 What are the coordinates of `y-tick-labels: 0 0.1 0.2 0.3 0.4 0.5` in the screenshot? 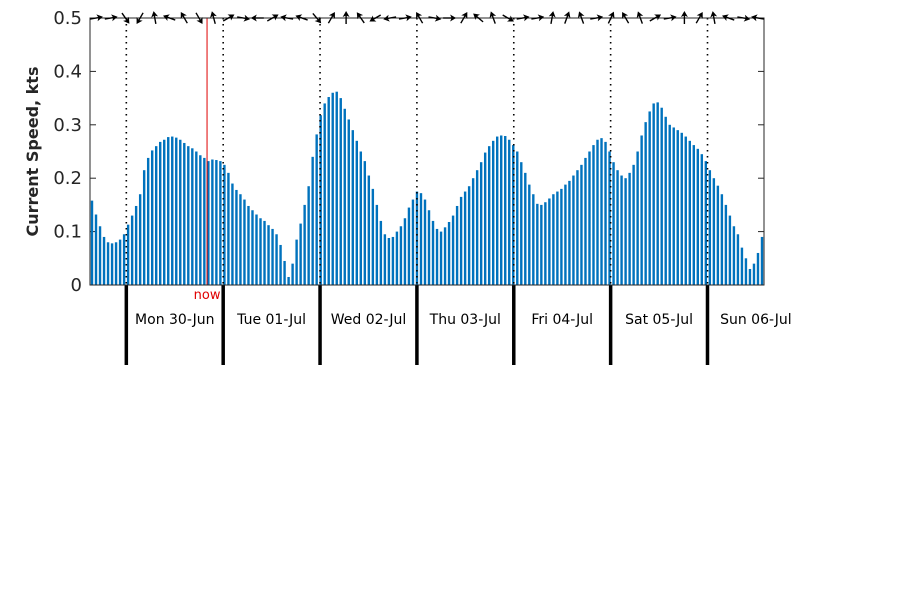 It's located at (67, 152).